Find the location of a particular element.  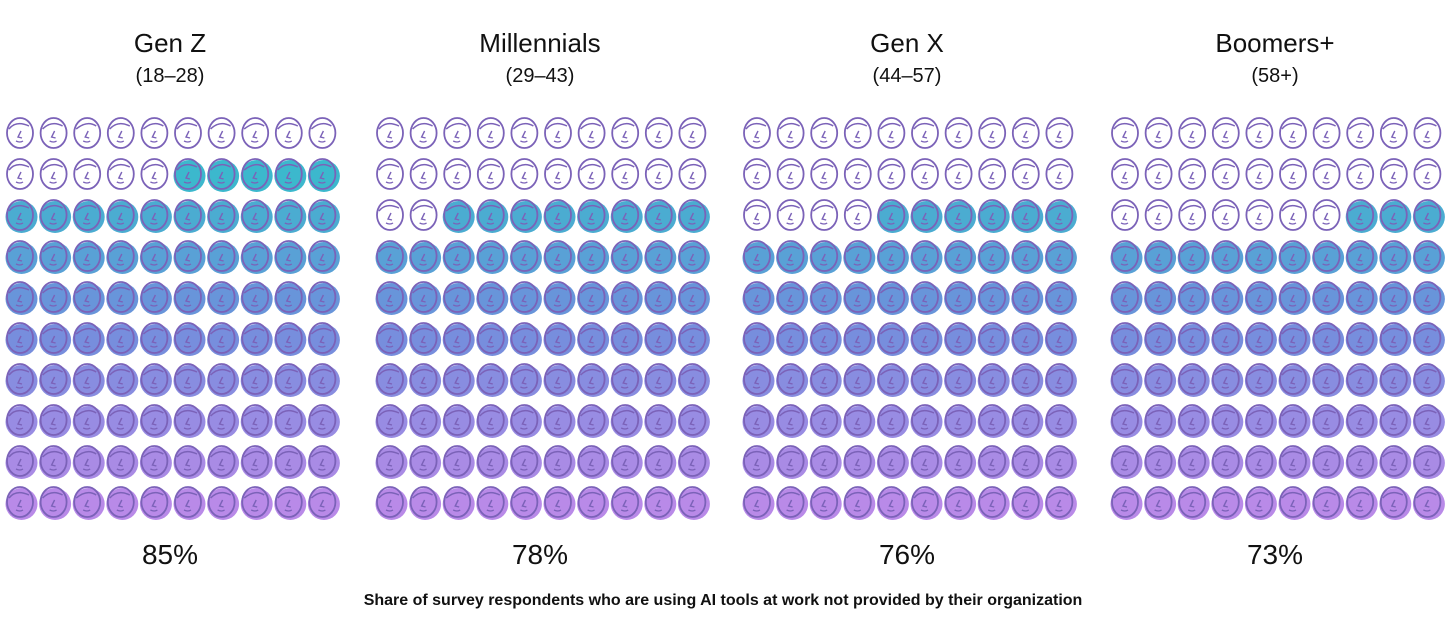

group-percentage: 78% is located at coordinates (540, 554).